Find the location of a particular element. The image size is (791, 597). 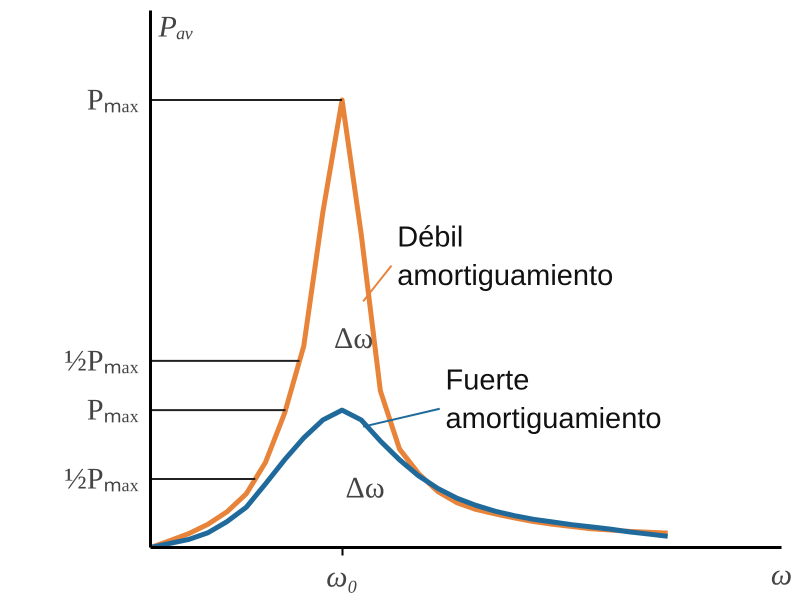

series-label: Débil amortiguamiento is located at coordinates (505, 256).